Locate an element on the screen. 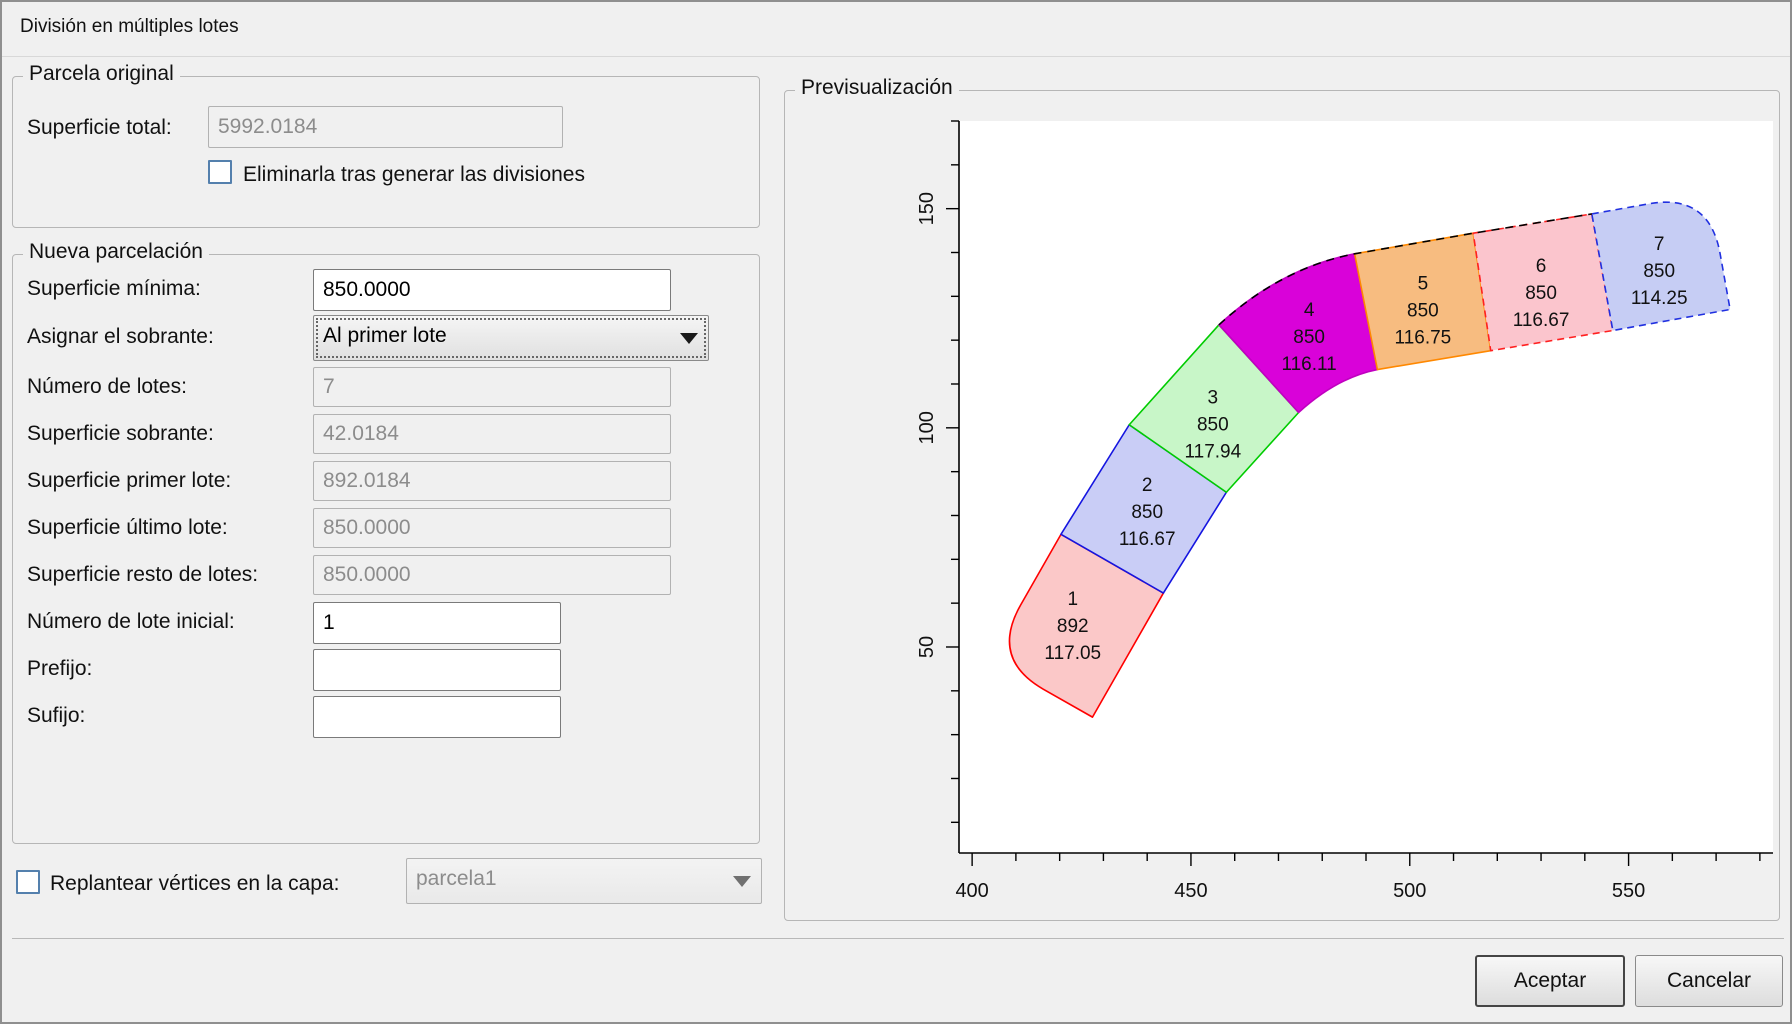 This screenshot has width=1792, height=1024. parcel-5-label-line: 850 is located at coordinates (1423, 310).